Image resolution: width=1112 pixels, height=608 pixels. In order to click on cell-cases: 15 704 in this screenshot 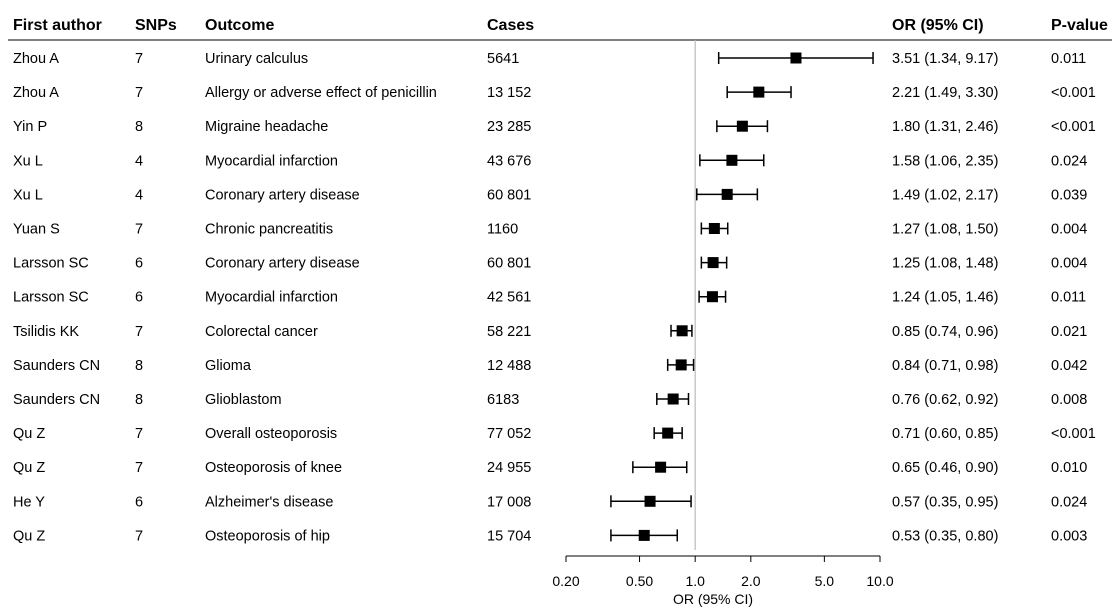, I will do `click(509, 536)`.